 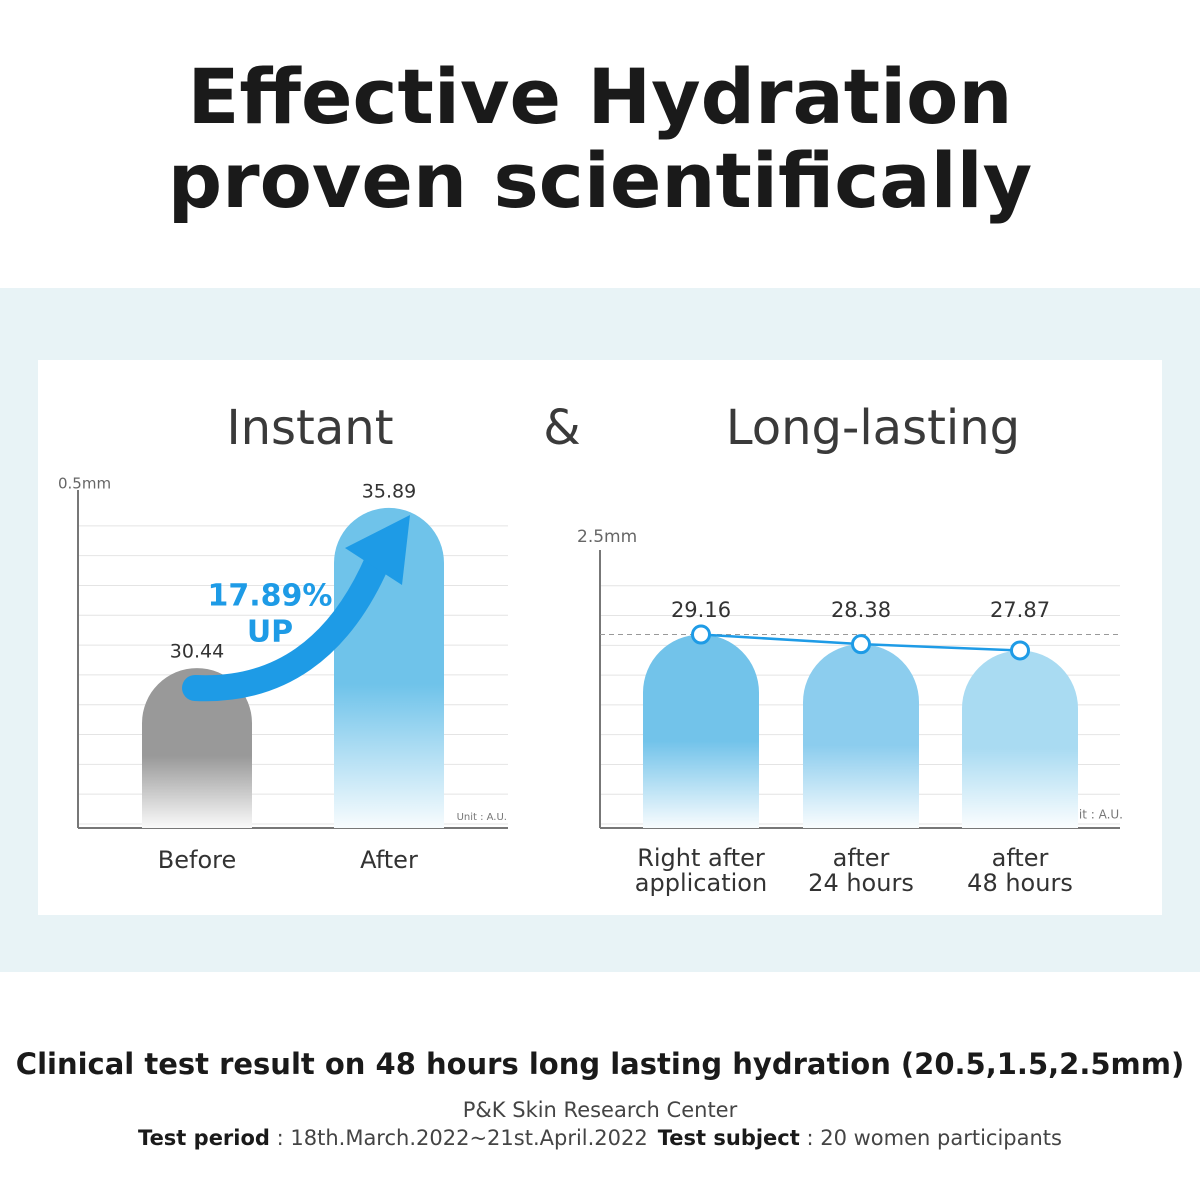 I want to click on label: Test subject, so click(x=729, y=1138).